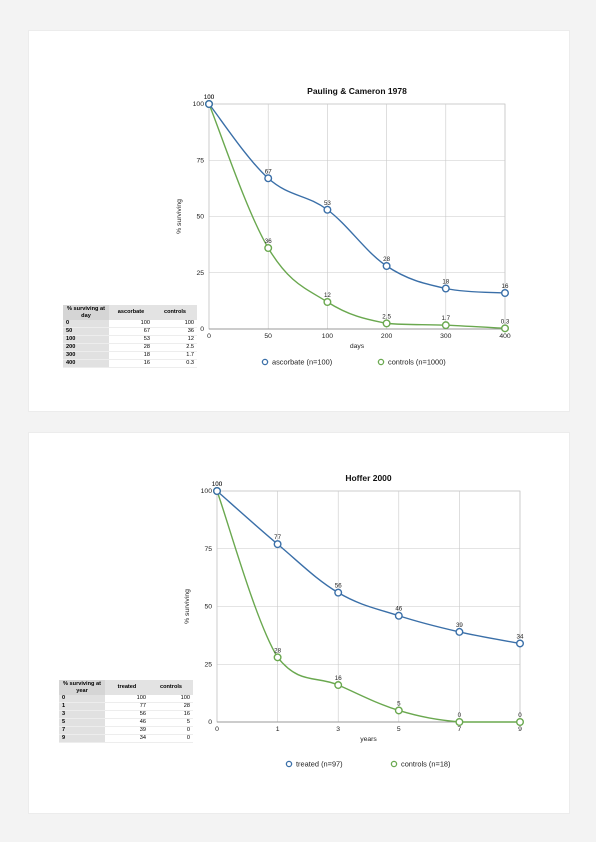 Image resolution: width=596 pixels, height=842 pixels. I want to click on x-tick-label: 100, so click(328, 336).